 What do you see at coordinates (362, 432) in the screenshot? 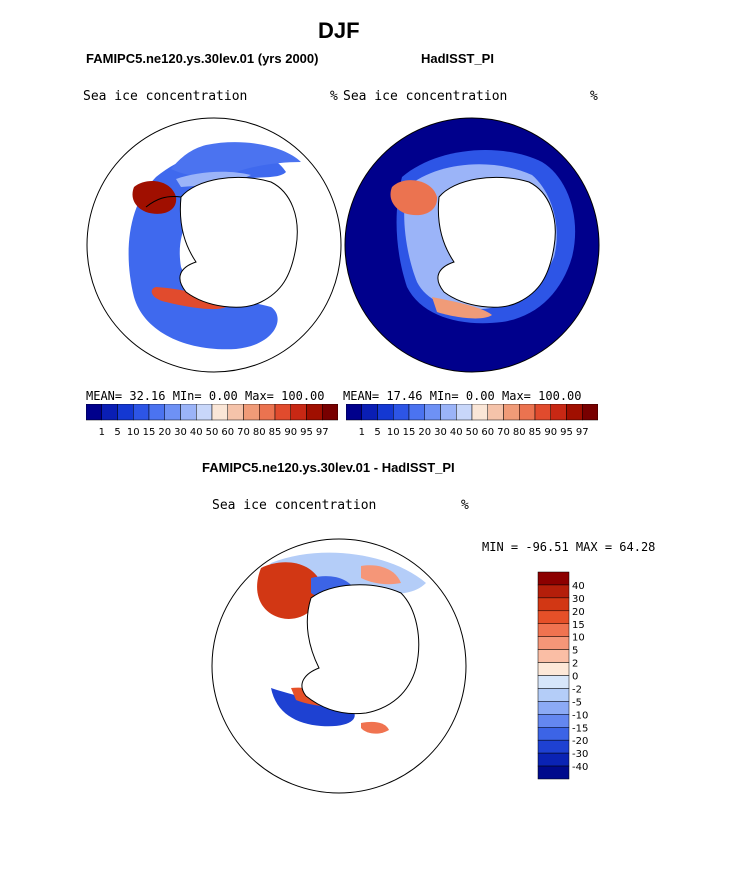
I see `right-colorbar-tick-label: 1` at bounding box center [362, 432].